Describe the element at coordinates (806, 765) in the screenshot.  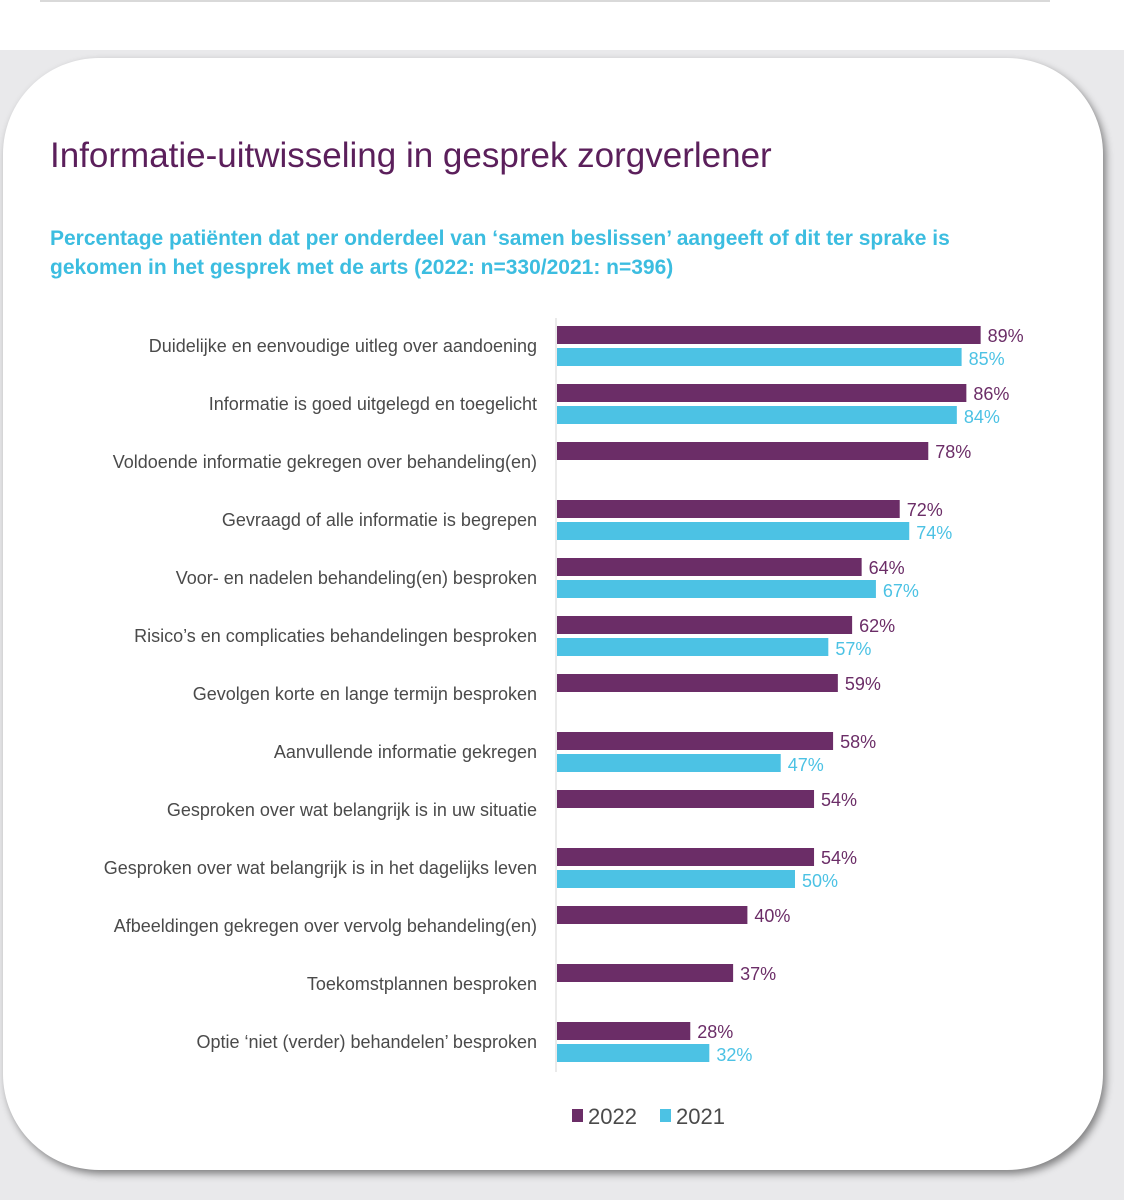
I see `value-label-2021: 47%` at that location.